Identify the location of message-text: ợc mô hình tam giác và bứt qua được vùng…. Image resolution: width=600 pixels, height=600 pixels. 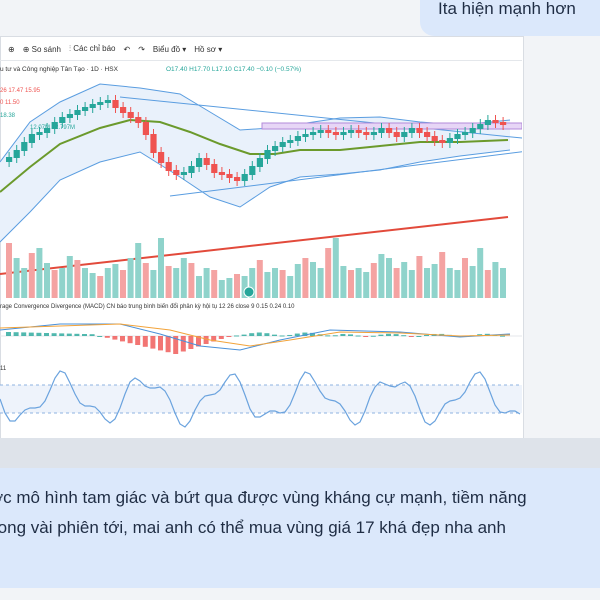
(300, 513).